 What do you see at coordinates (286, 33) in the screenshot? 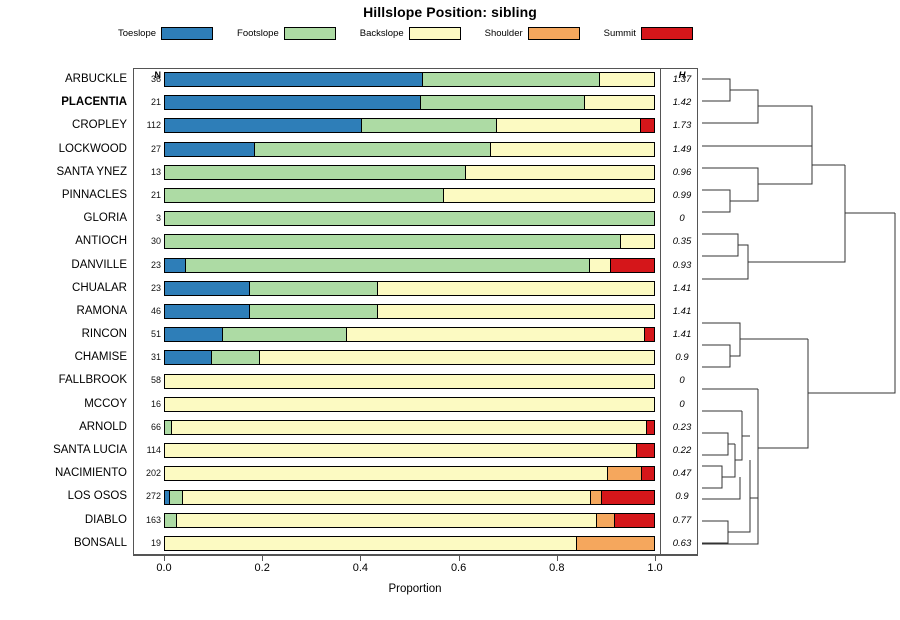
I see `legend-item: Footslope` at bounding box center [286, 33].